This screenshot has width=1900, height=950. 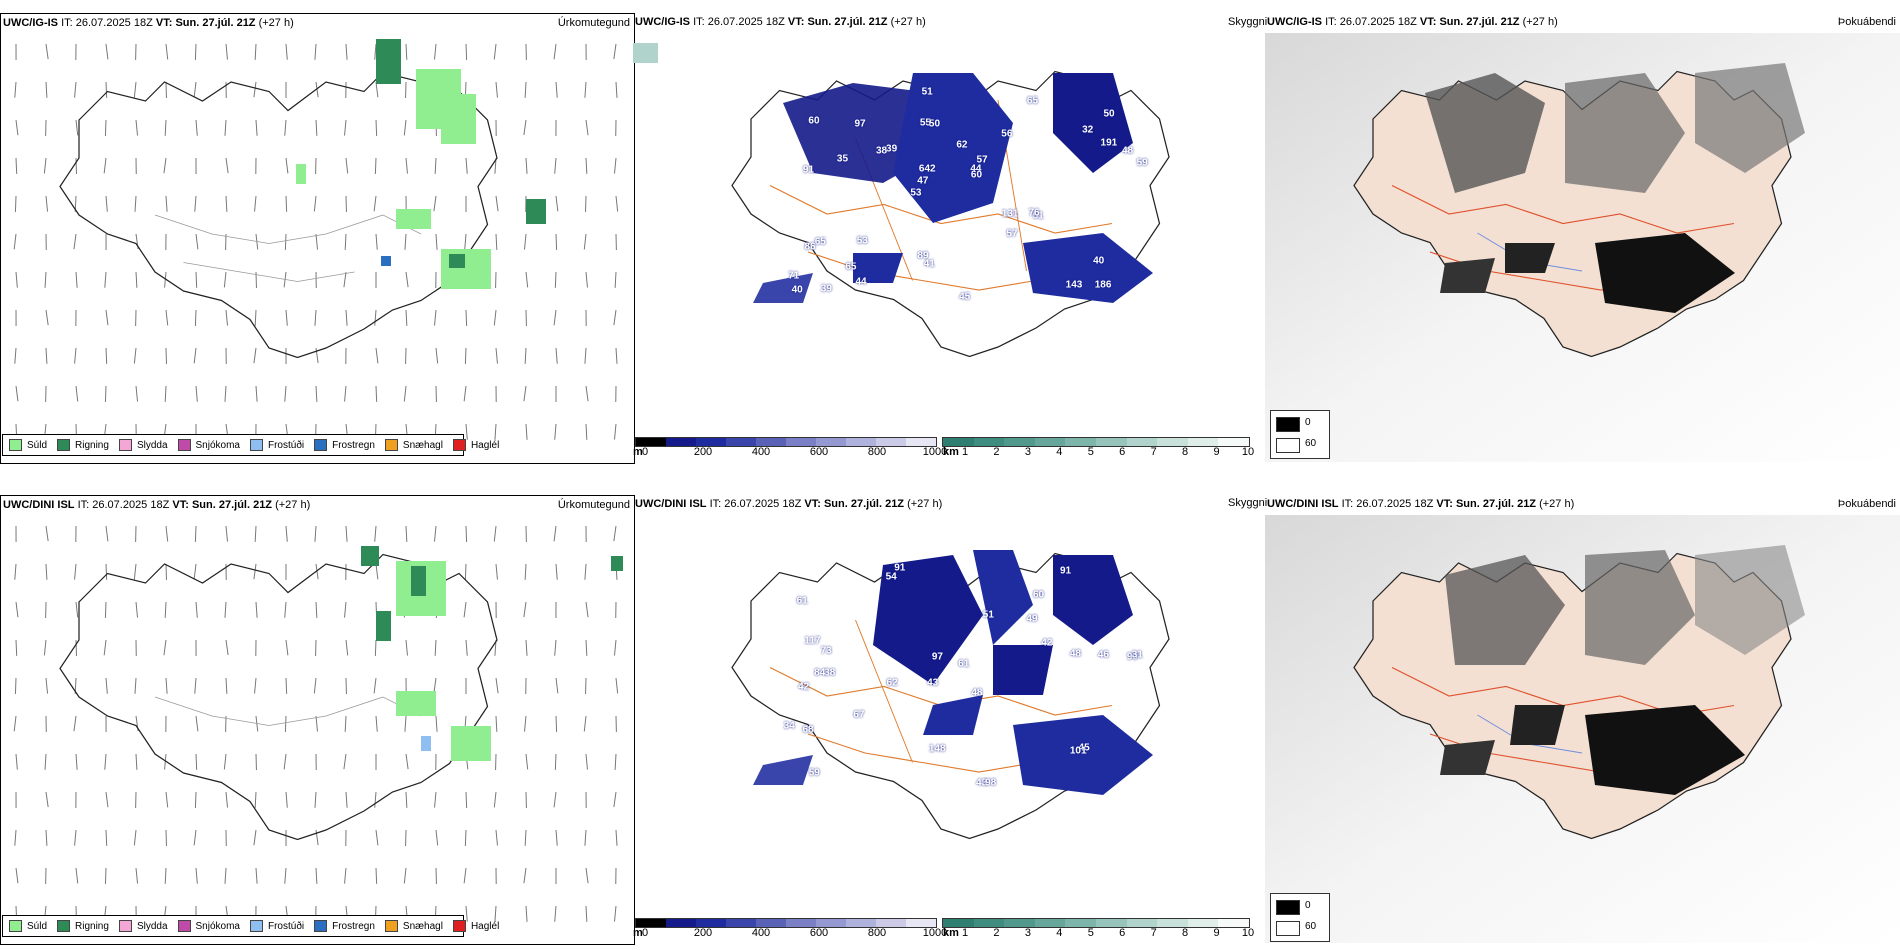 What do you see at coordinates (1096, 923) in the screenshot?
I see `visibility-colorbar-bottom` at bounding box center [1096, 923].